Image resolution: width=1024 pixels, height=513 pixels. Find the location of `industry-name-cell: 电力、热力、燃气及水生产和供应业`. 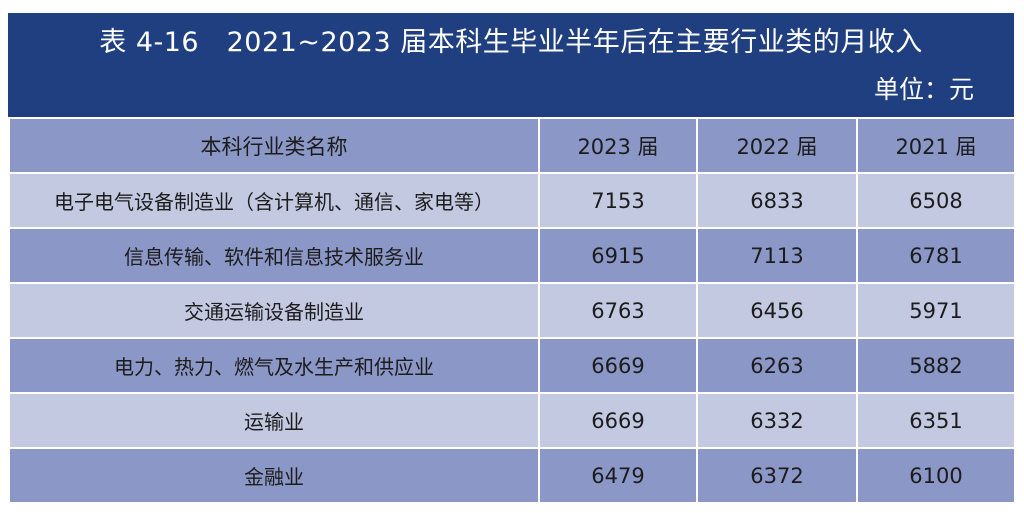

industry-name-cell: 电力、热力、燃气及水生产和供应业 is located at coordinates (274, 365).